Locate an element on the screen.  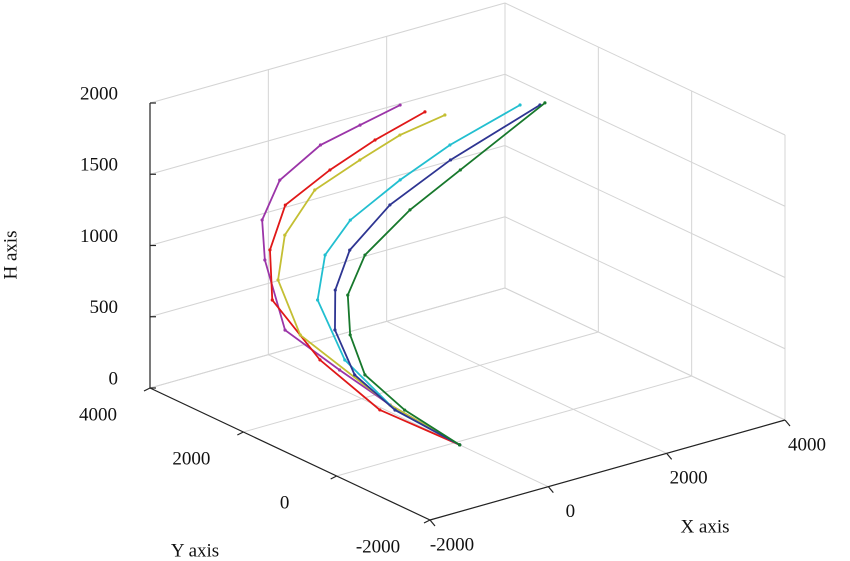
x-axis is located at coordinates (607, 470).